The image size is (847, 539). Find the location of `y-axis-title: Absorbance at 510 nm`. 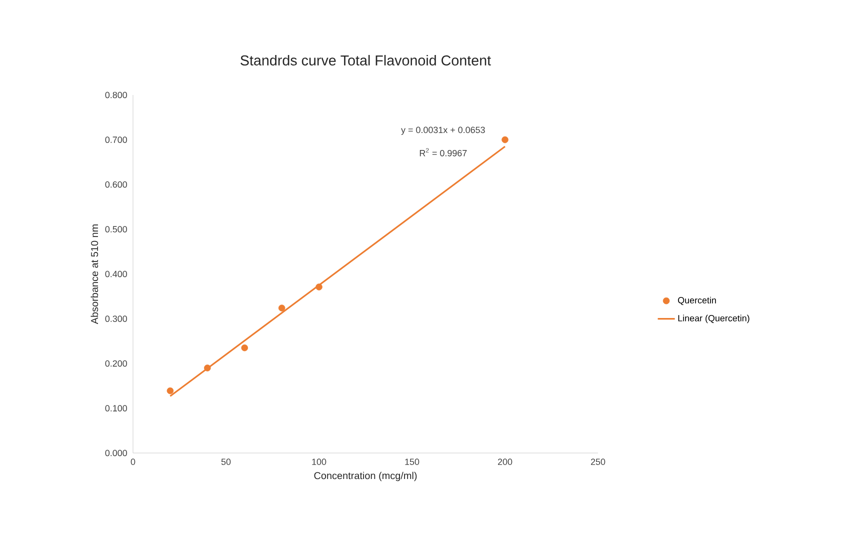

y-axis-title: Absorbance at 510 nm is located at coordinates (94, 274).